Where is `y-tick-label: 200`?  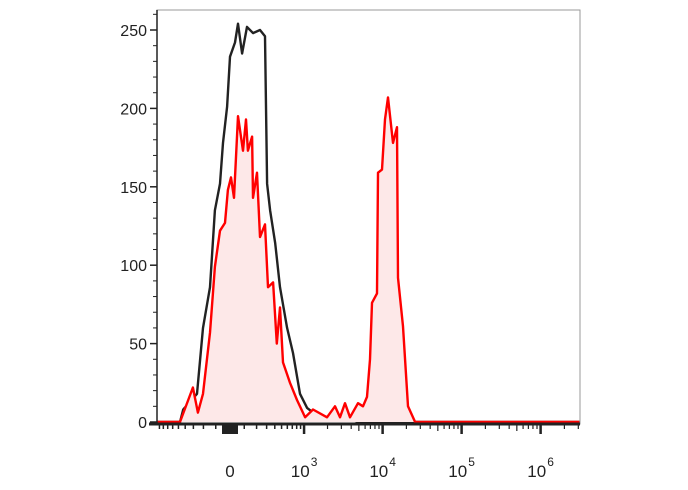
y-tick-label: 200 is located at coordinates (133, 109).